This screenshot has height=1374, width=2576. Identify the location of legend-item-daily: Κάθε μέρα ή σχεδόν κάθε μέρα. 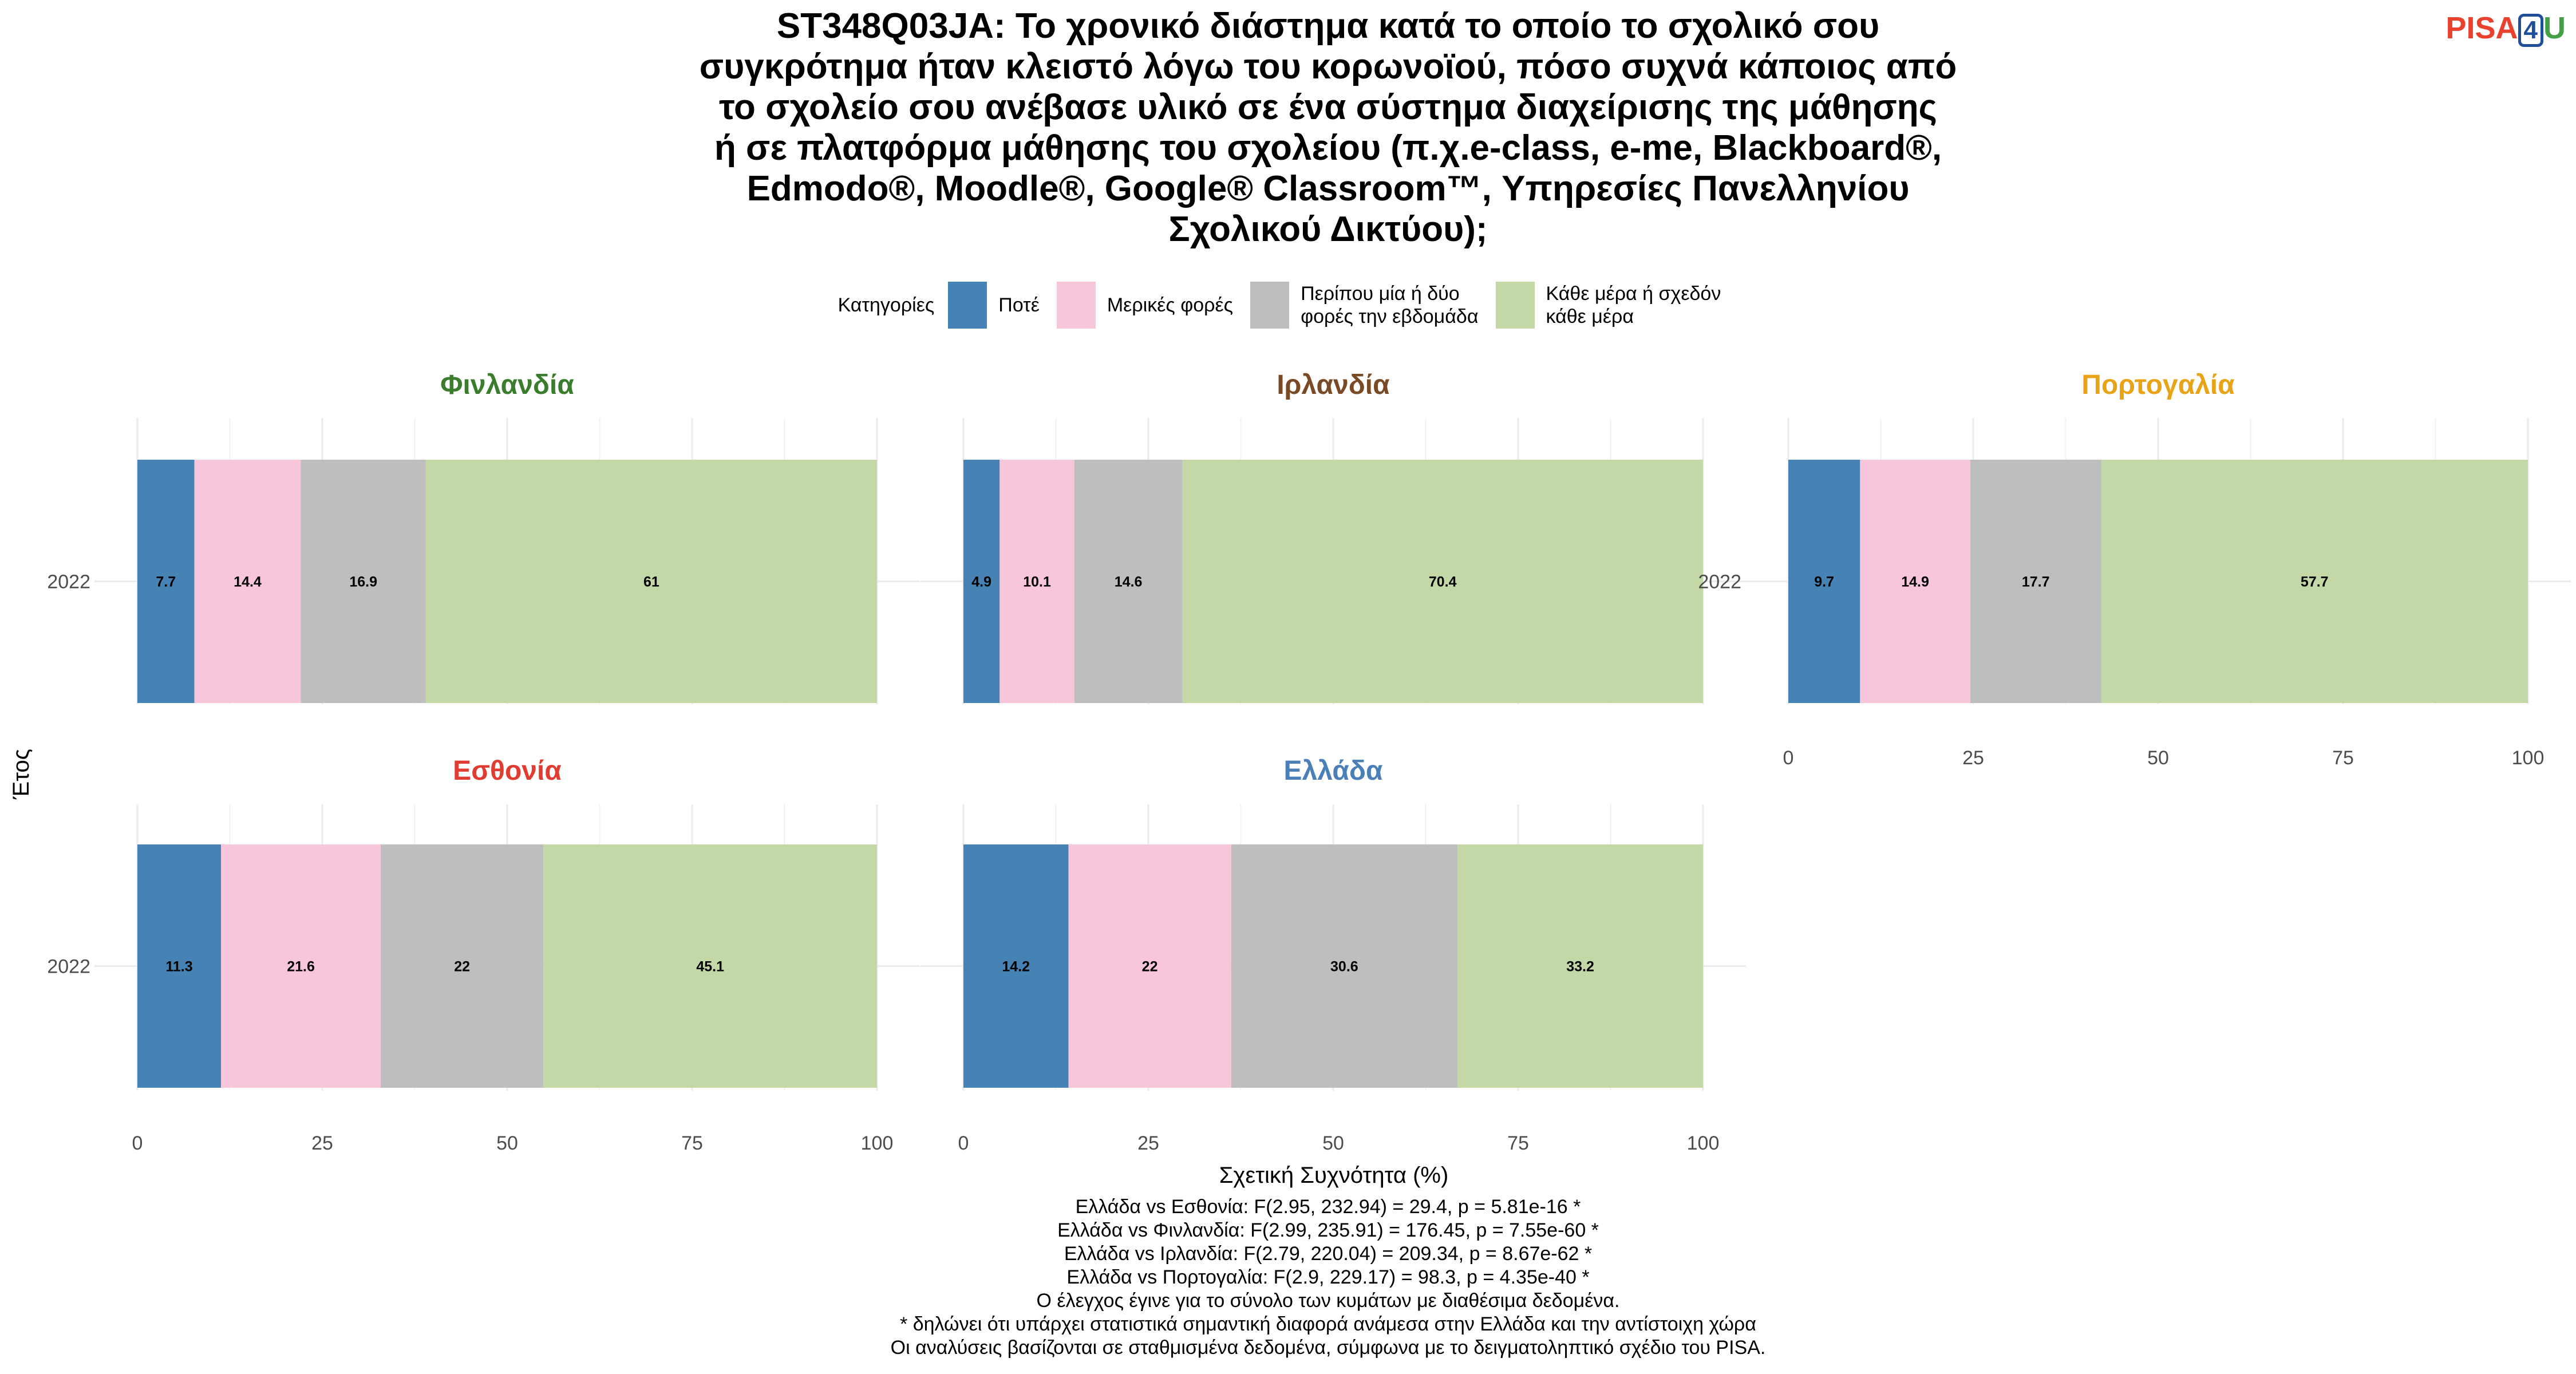
(1608, 305).